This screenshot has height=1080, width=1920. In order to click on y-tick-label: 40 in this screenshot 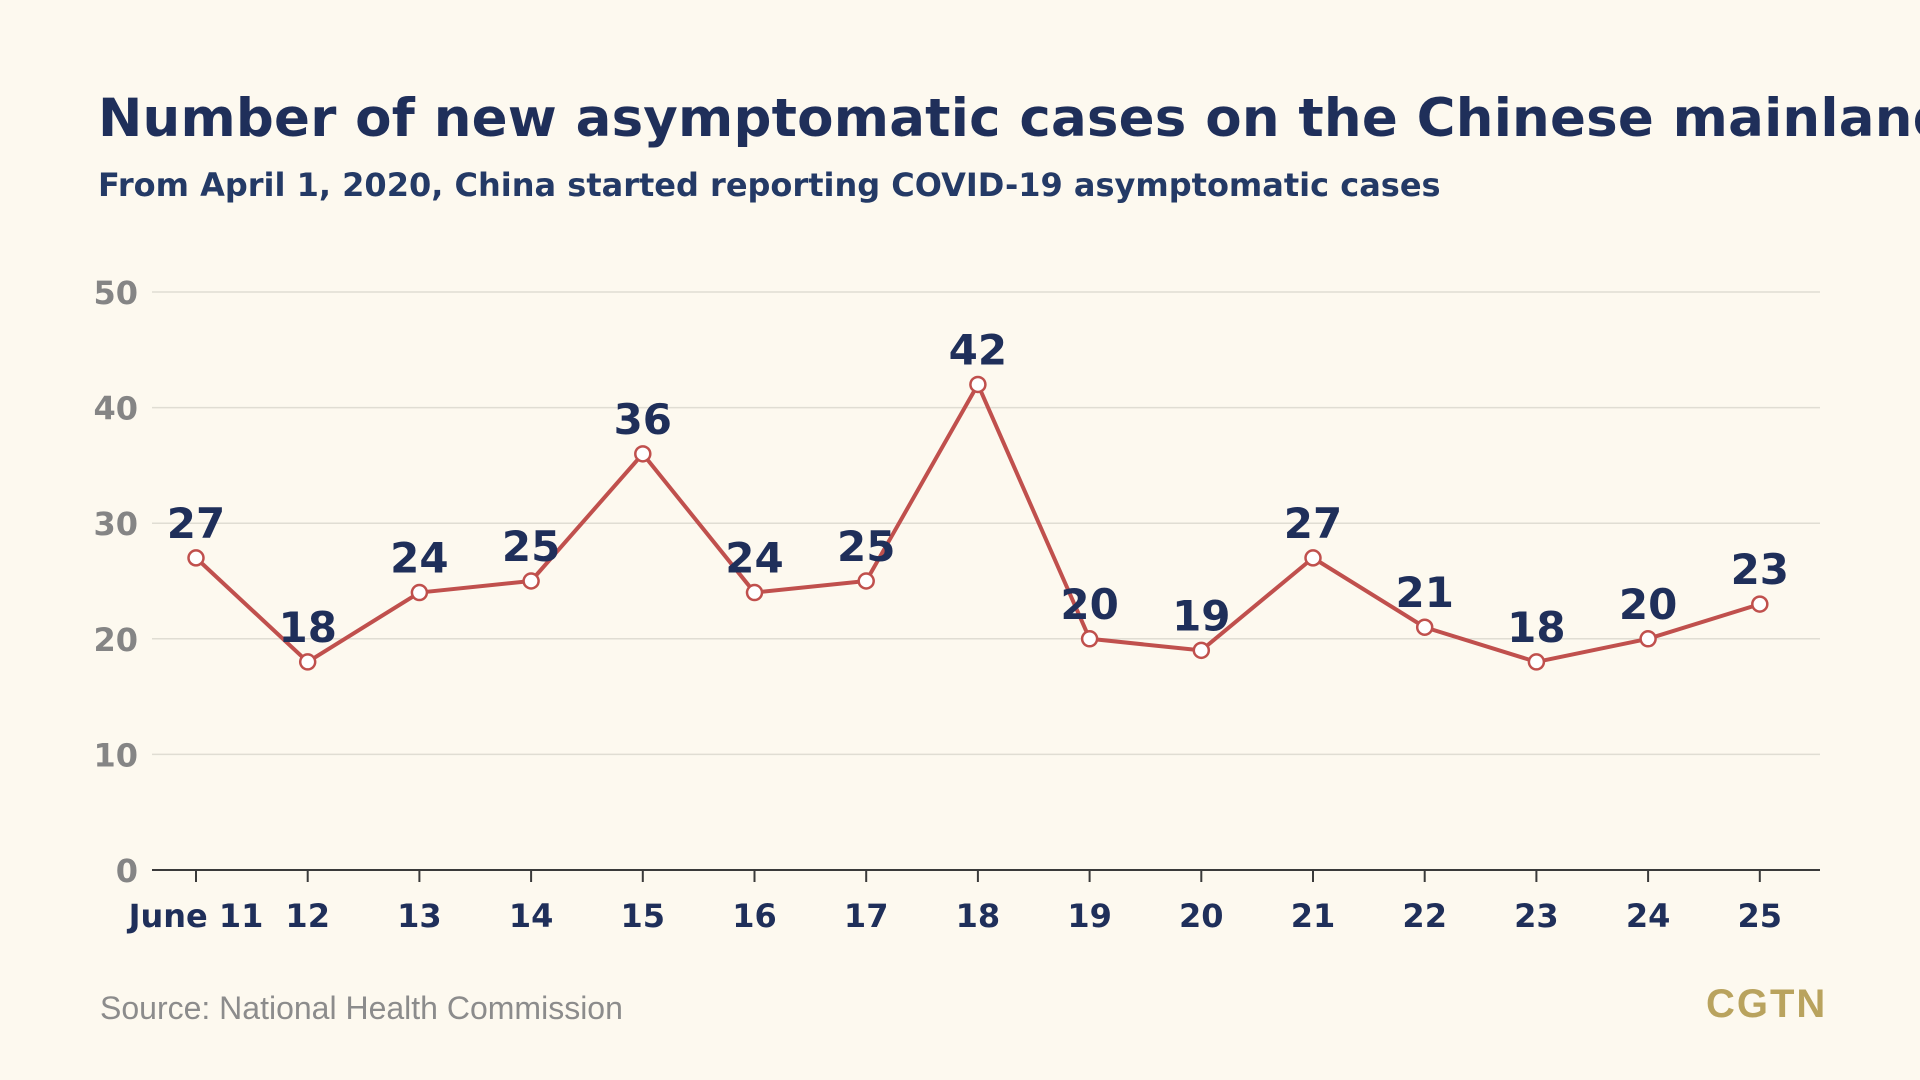, I will do `click(115, 409)`.